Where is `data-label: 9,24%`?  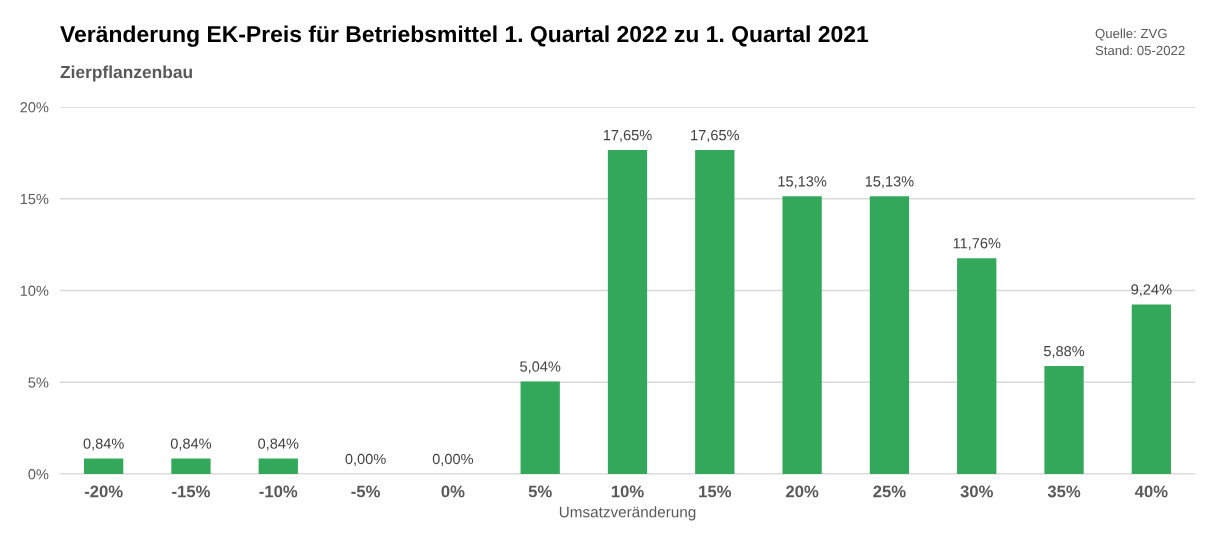 data-label: 9,24% is located at coordinates (1151, 290).